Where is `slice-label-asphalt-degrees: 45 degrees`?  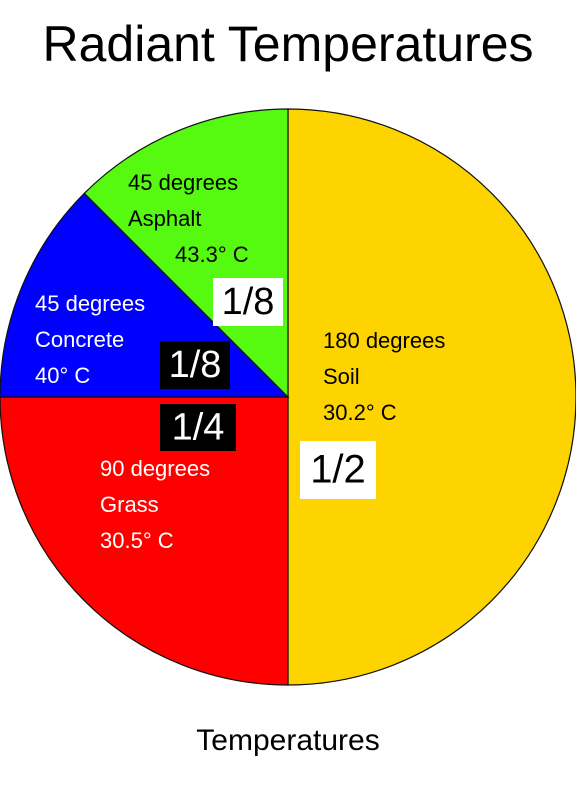
slice-label-asphalt-degrees: 45 degrees is located at coordinates (183, 182).